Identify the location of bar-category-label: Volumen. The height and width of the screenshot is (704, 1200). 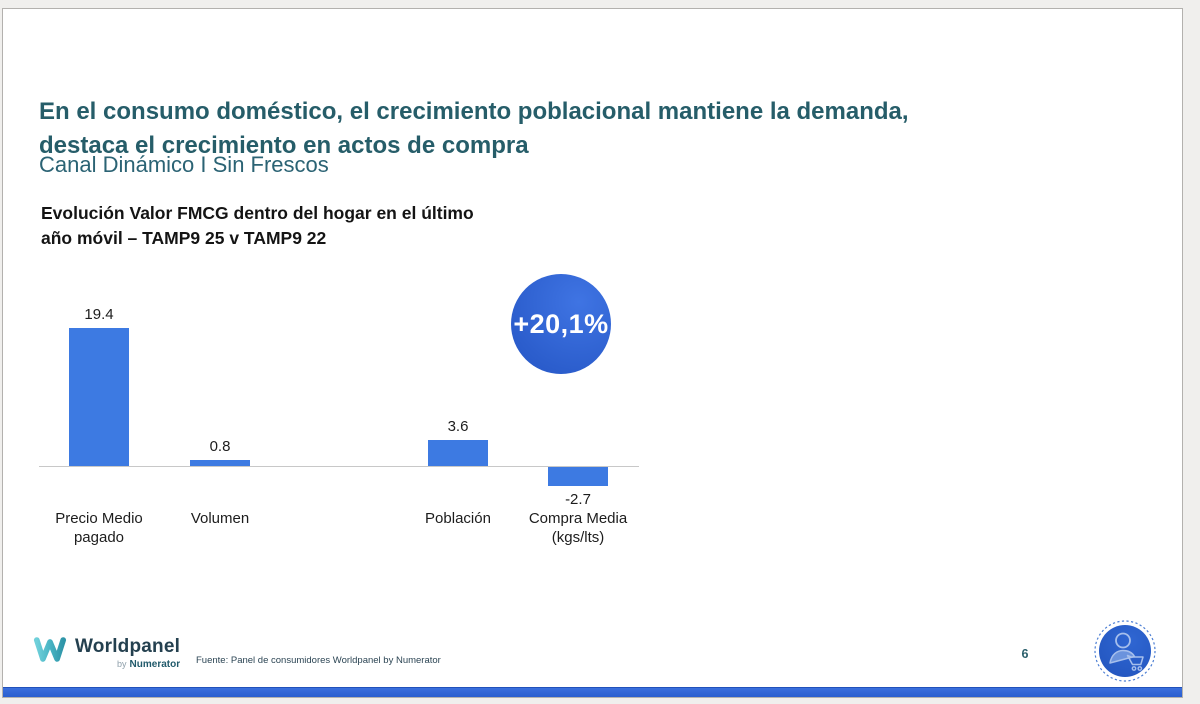
(220, 518).